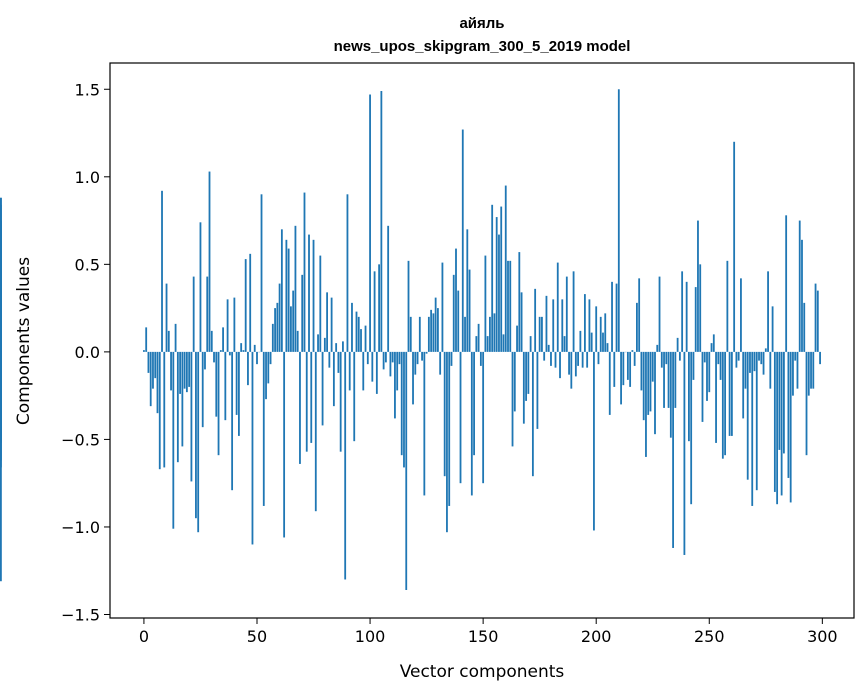 Image resolution: width=867 pixels, height=696 pixels. What do you see at coordinates (481, 23) in the screenshot?
I see `chart-title: айяль` at bounding box center [481, 23].